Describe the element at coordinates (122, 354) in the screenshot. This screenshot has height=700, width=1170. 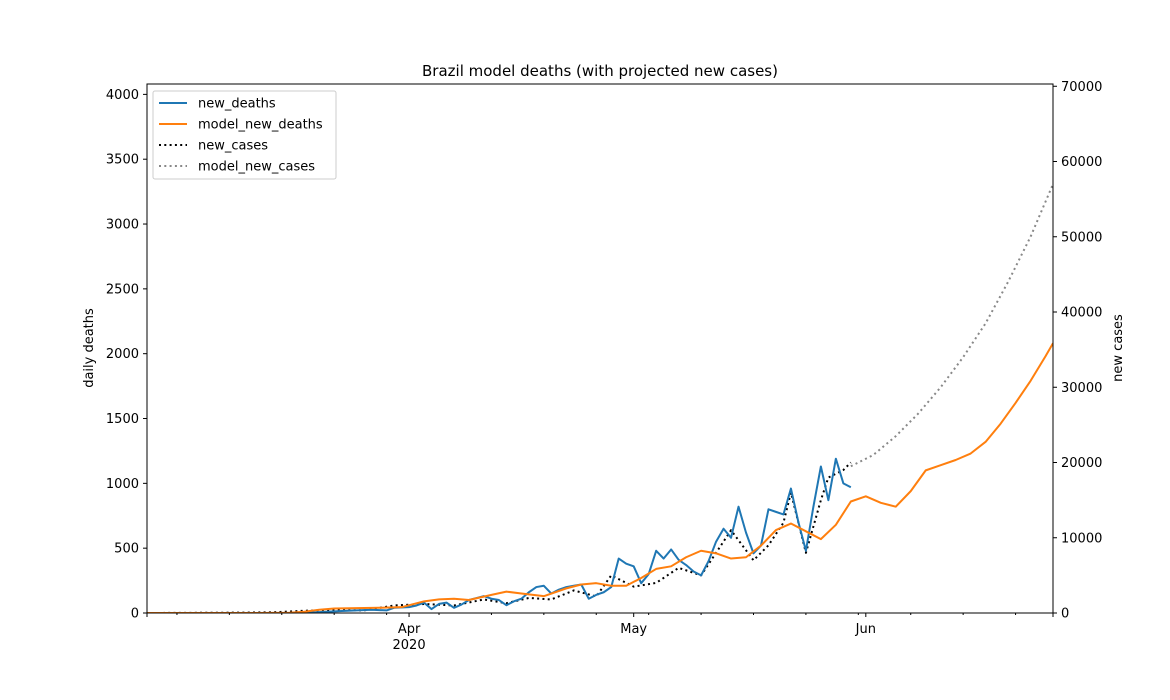
I see `y-tick-label: 2000` at that location.